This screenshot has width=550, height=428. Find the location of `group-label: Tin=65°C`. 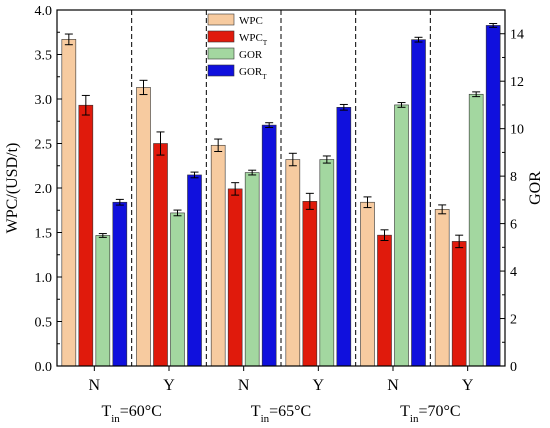

group-label: Tin=65°C is located at coordinates (281, 414).